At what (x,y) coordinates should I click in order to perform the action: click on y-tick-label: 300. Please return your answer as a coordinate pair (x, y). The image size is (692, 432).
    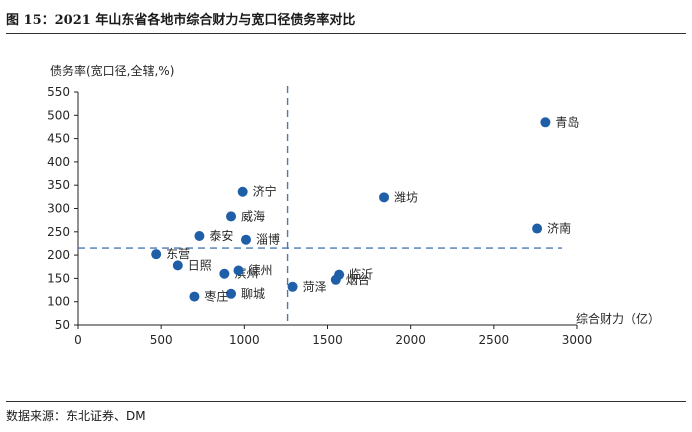
    Looking at the image, I should click on (58, 209).